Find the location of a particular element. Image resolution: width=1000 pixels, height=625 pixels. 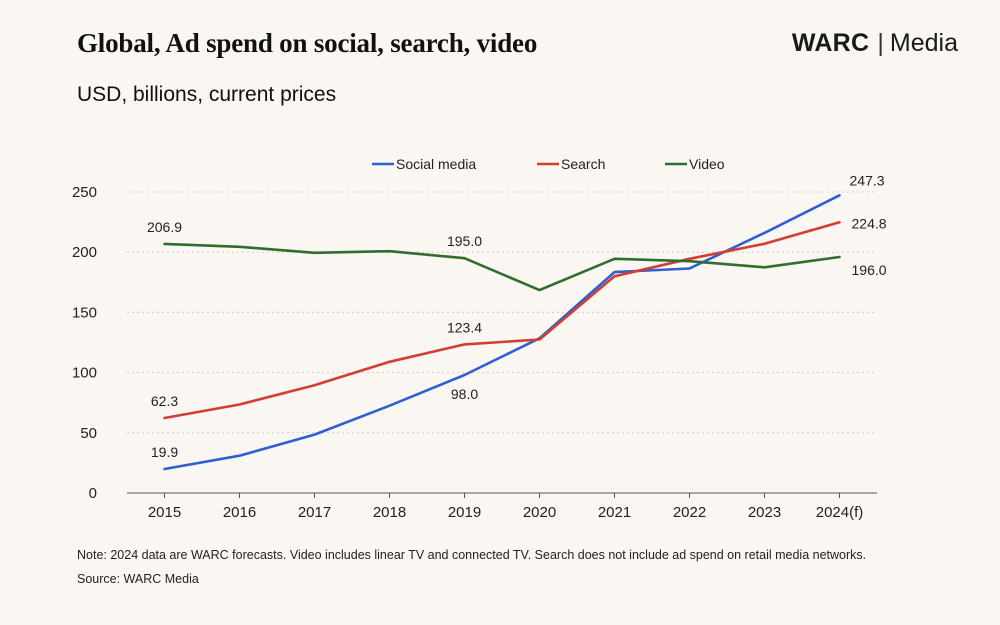

data-label: 247.3 is located at coordinates (867, 180).